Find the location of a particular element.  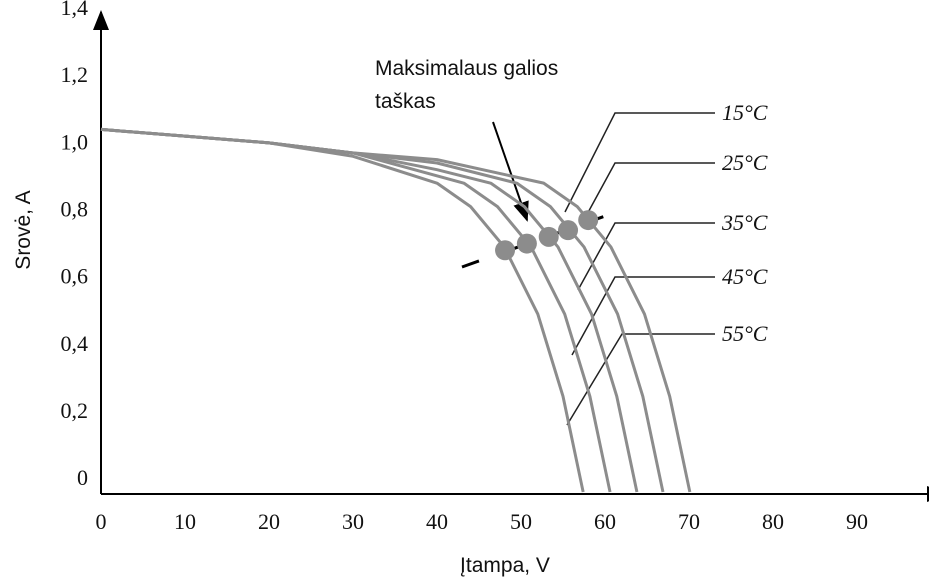

y-tick-label: 1,2 is located at coordinates (75, 74).